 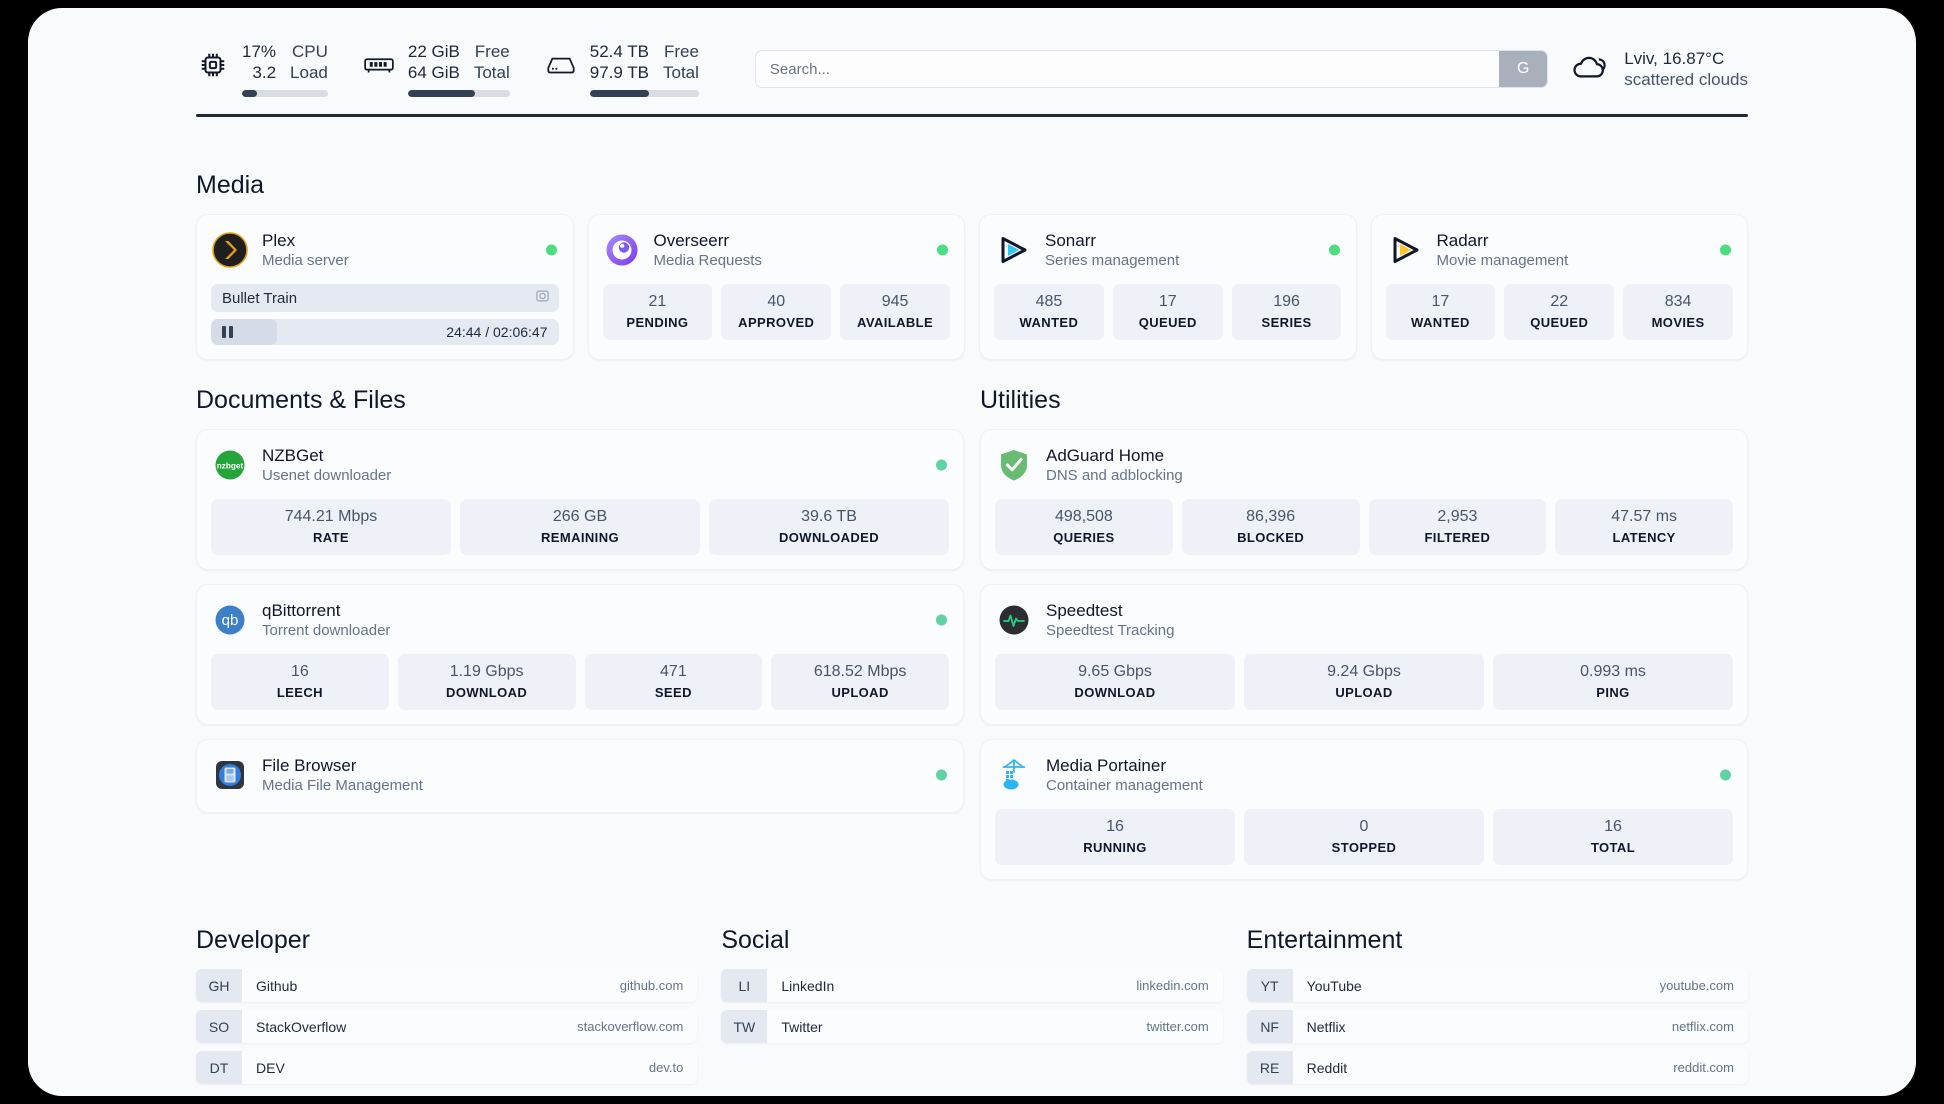 I want to click on stat-value: 40, so click(x=776, y=301).